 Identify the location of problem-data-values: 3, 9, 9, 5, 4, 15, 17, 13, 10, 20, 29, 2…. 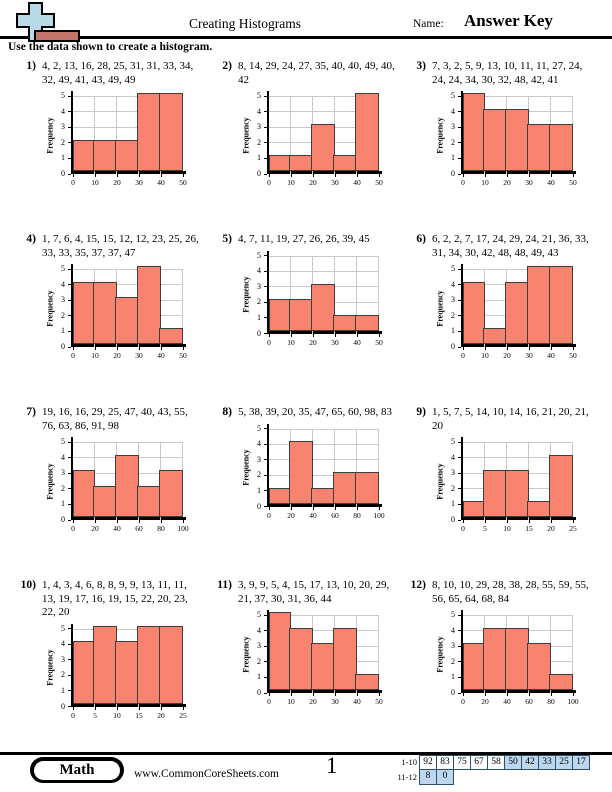
(314, 592).